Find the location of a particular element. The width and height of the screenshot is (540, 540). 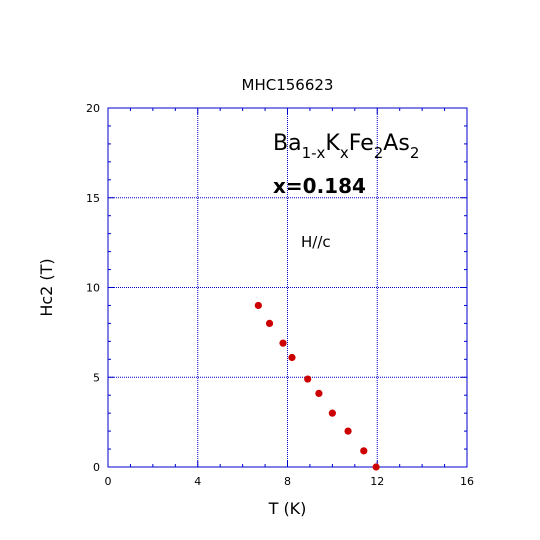

formula-text: As is located at coordinates (396, 143).